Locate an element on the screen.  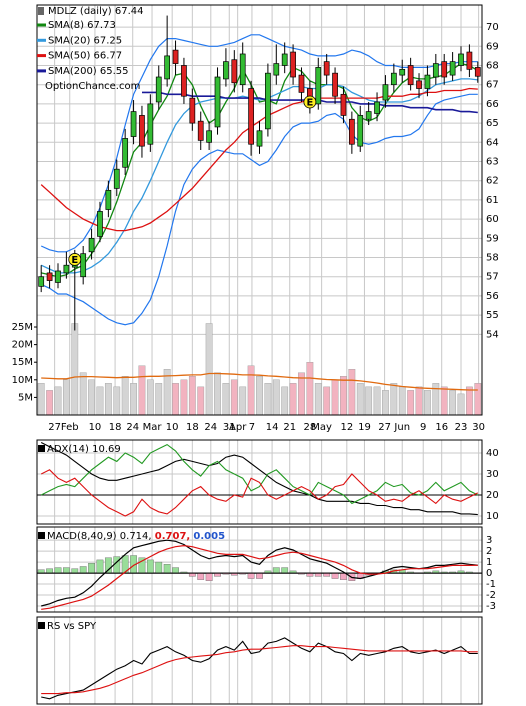
y-tick-label: -1 is located at coordinates (491, 584).